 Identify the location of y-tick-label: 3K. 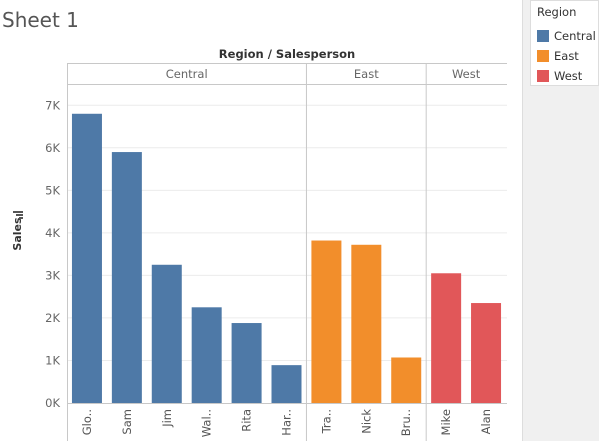
(52, 275).